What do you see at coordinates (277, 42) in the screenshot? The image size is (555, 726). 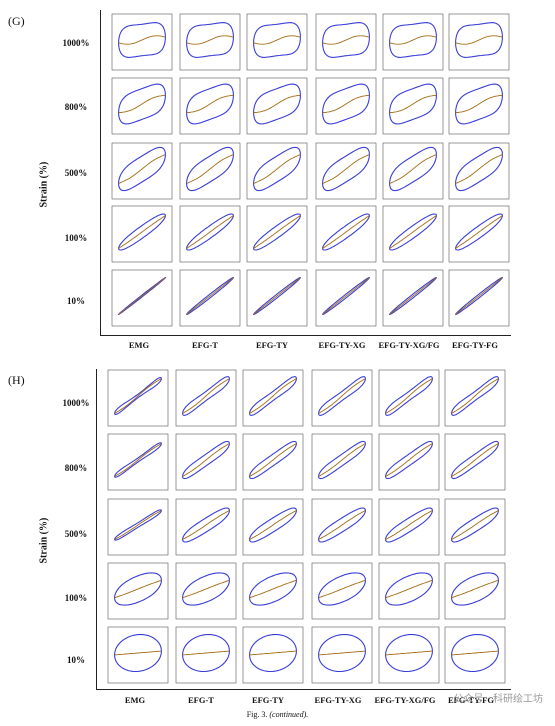 I see `lissajous-plot-g-r0-c2` at bounding box center [277, 42].